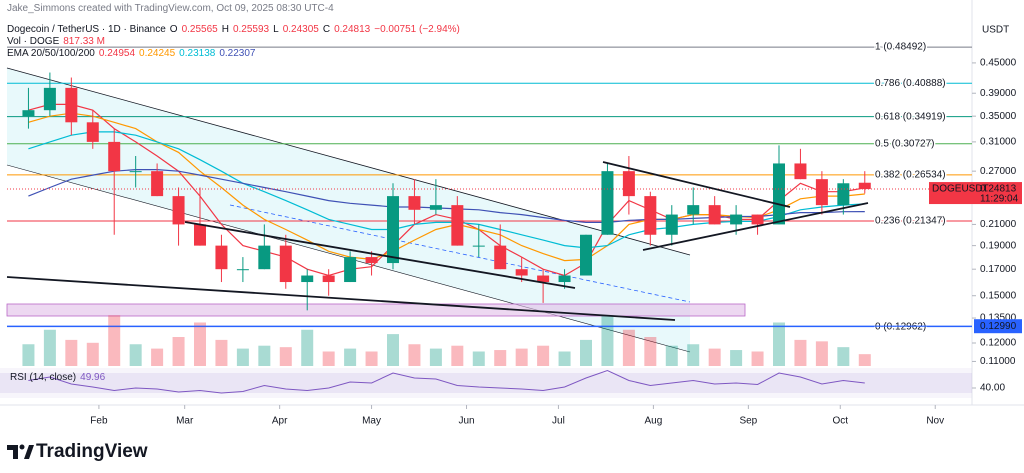 The image size is (1024, 473). What do you see at coordinates (93, 377) in the screenshot?
I see `rsi-value: 49.96` at bounding box center [93, 377].